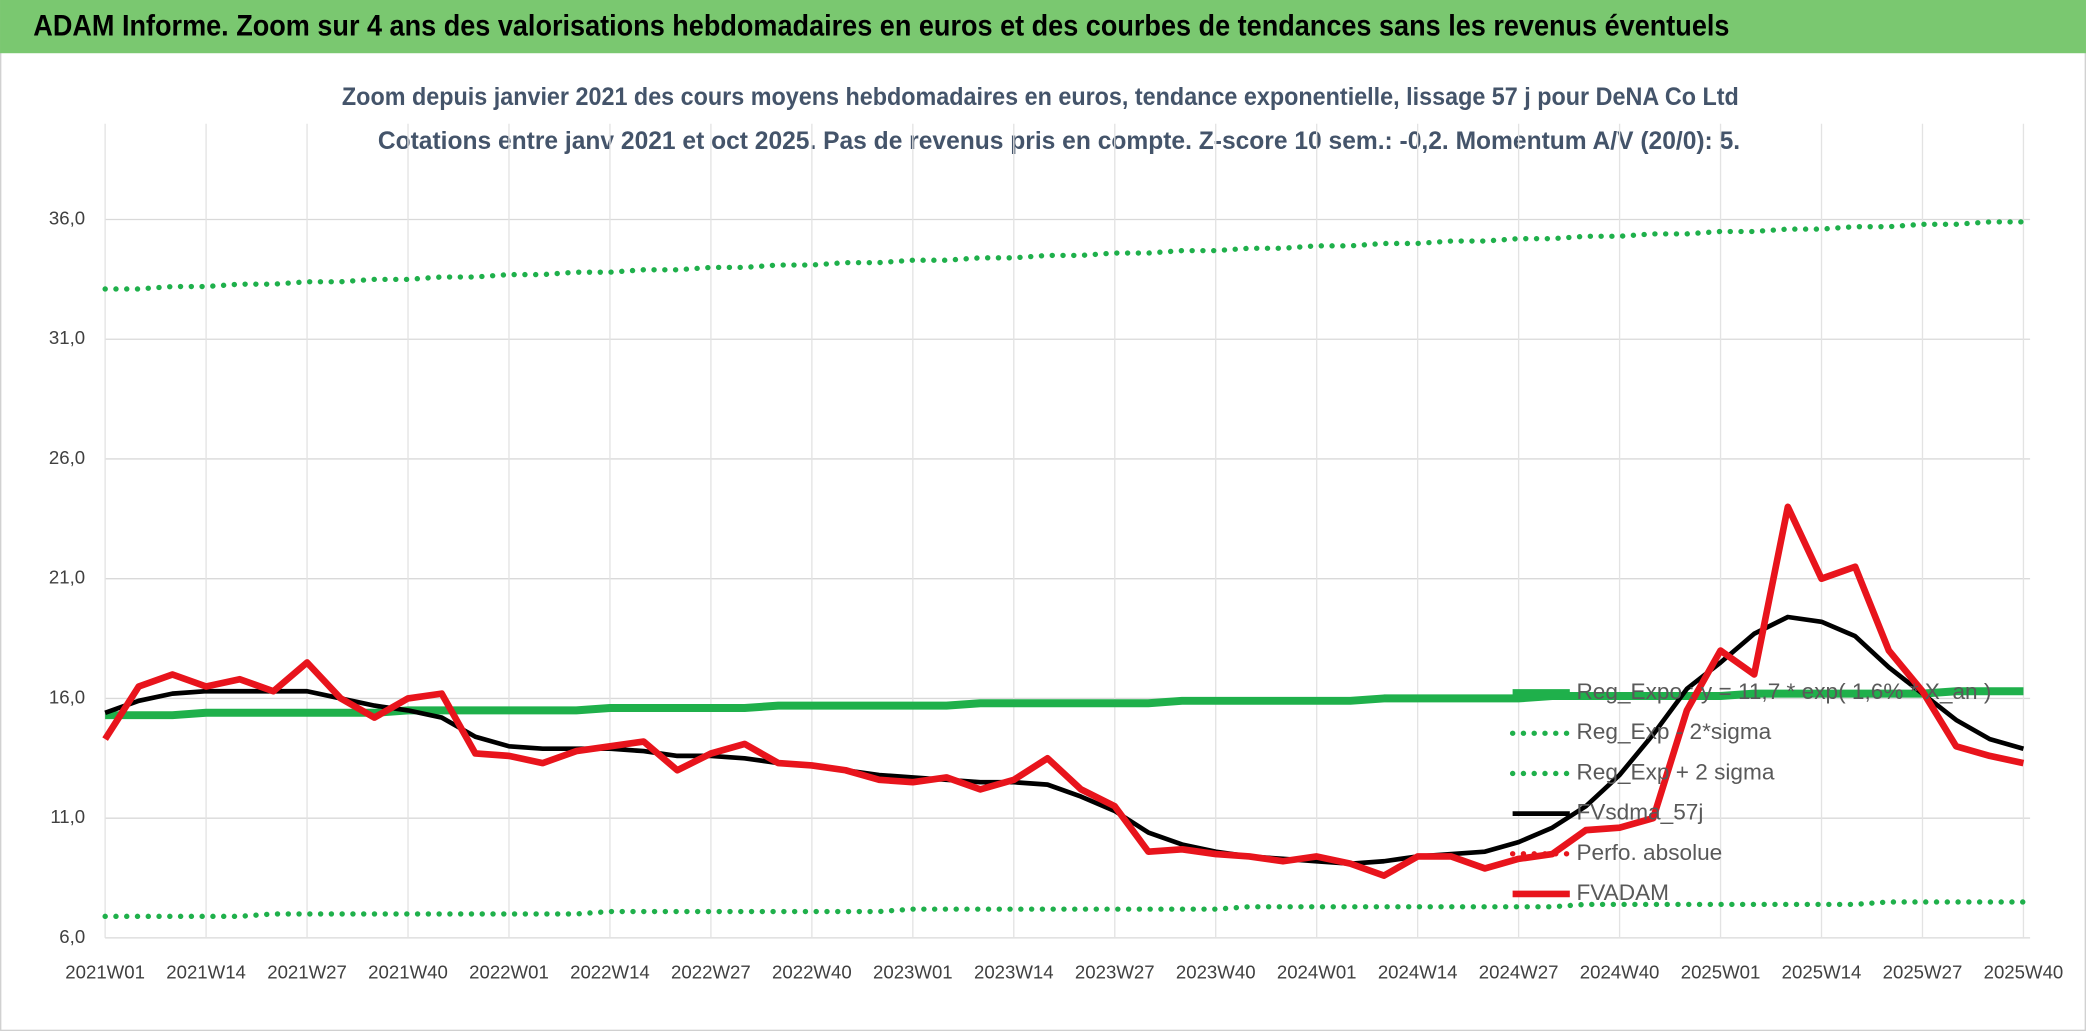 The image size is (2086, 1031). I want to click on x-tick-label: 2025W14, so click(1822, 972).